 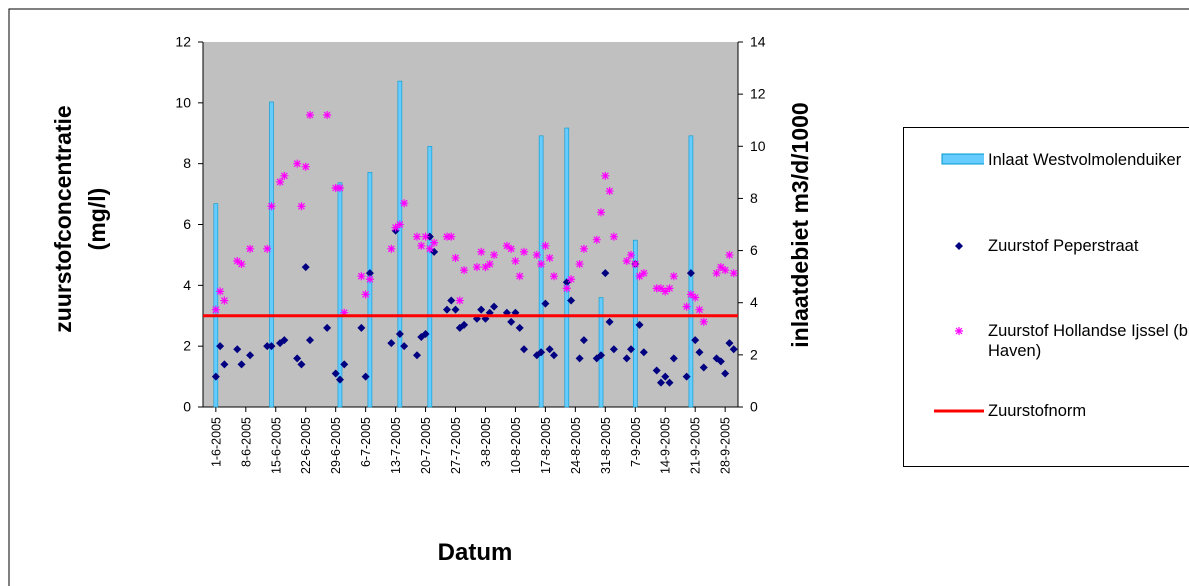 What do you see at coordinates (187, 407) in the screenshot?
I see `y-tick-label: 0` at bounding box center [187, 407].